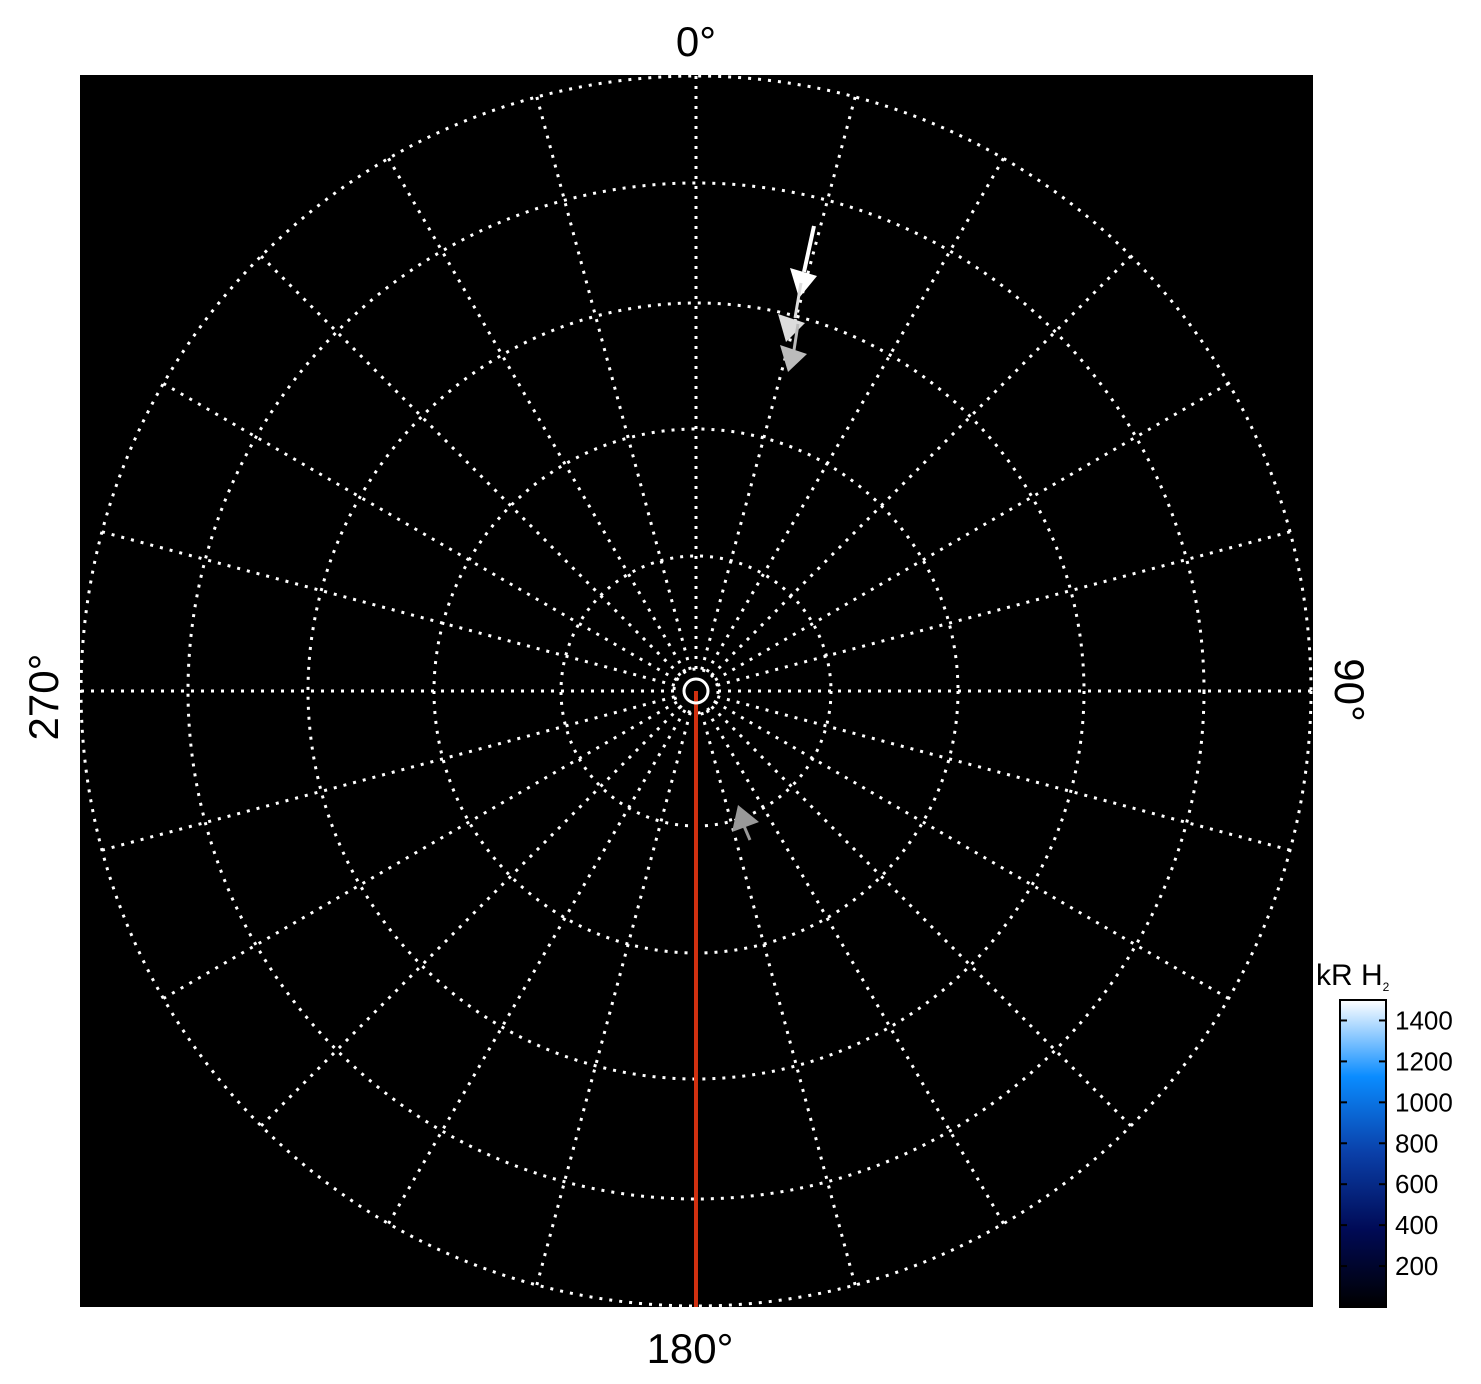 The height and width of the screenshot is (1384, 1481). I want to click on arrows, so click(774, 533).